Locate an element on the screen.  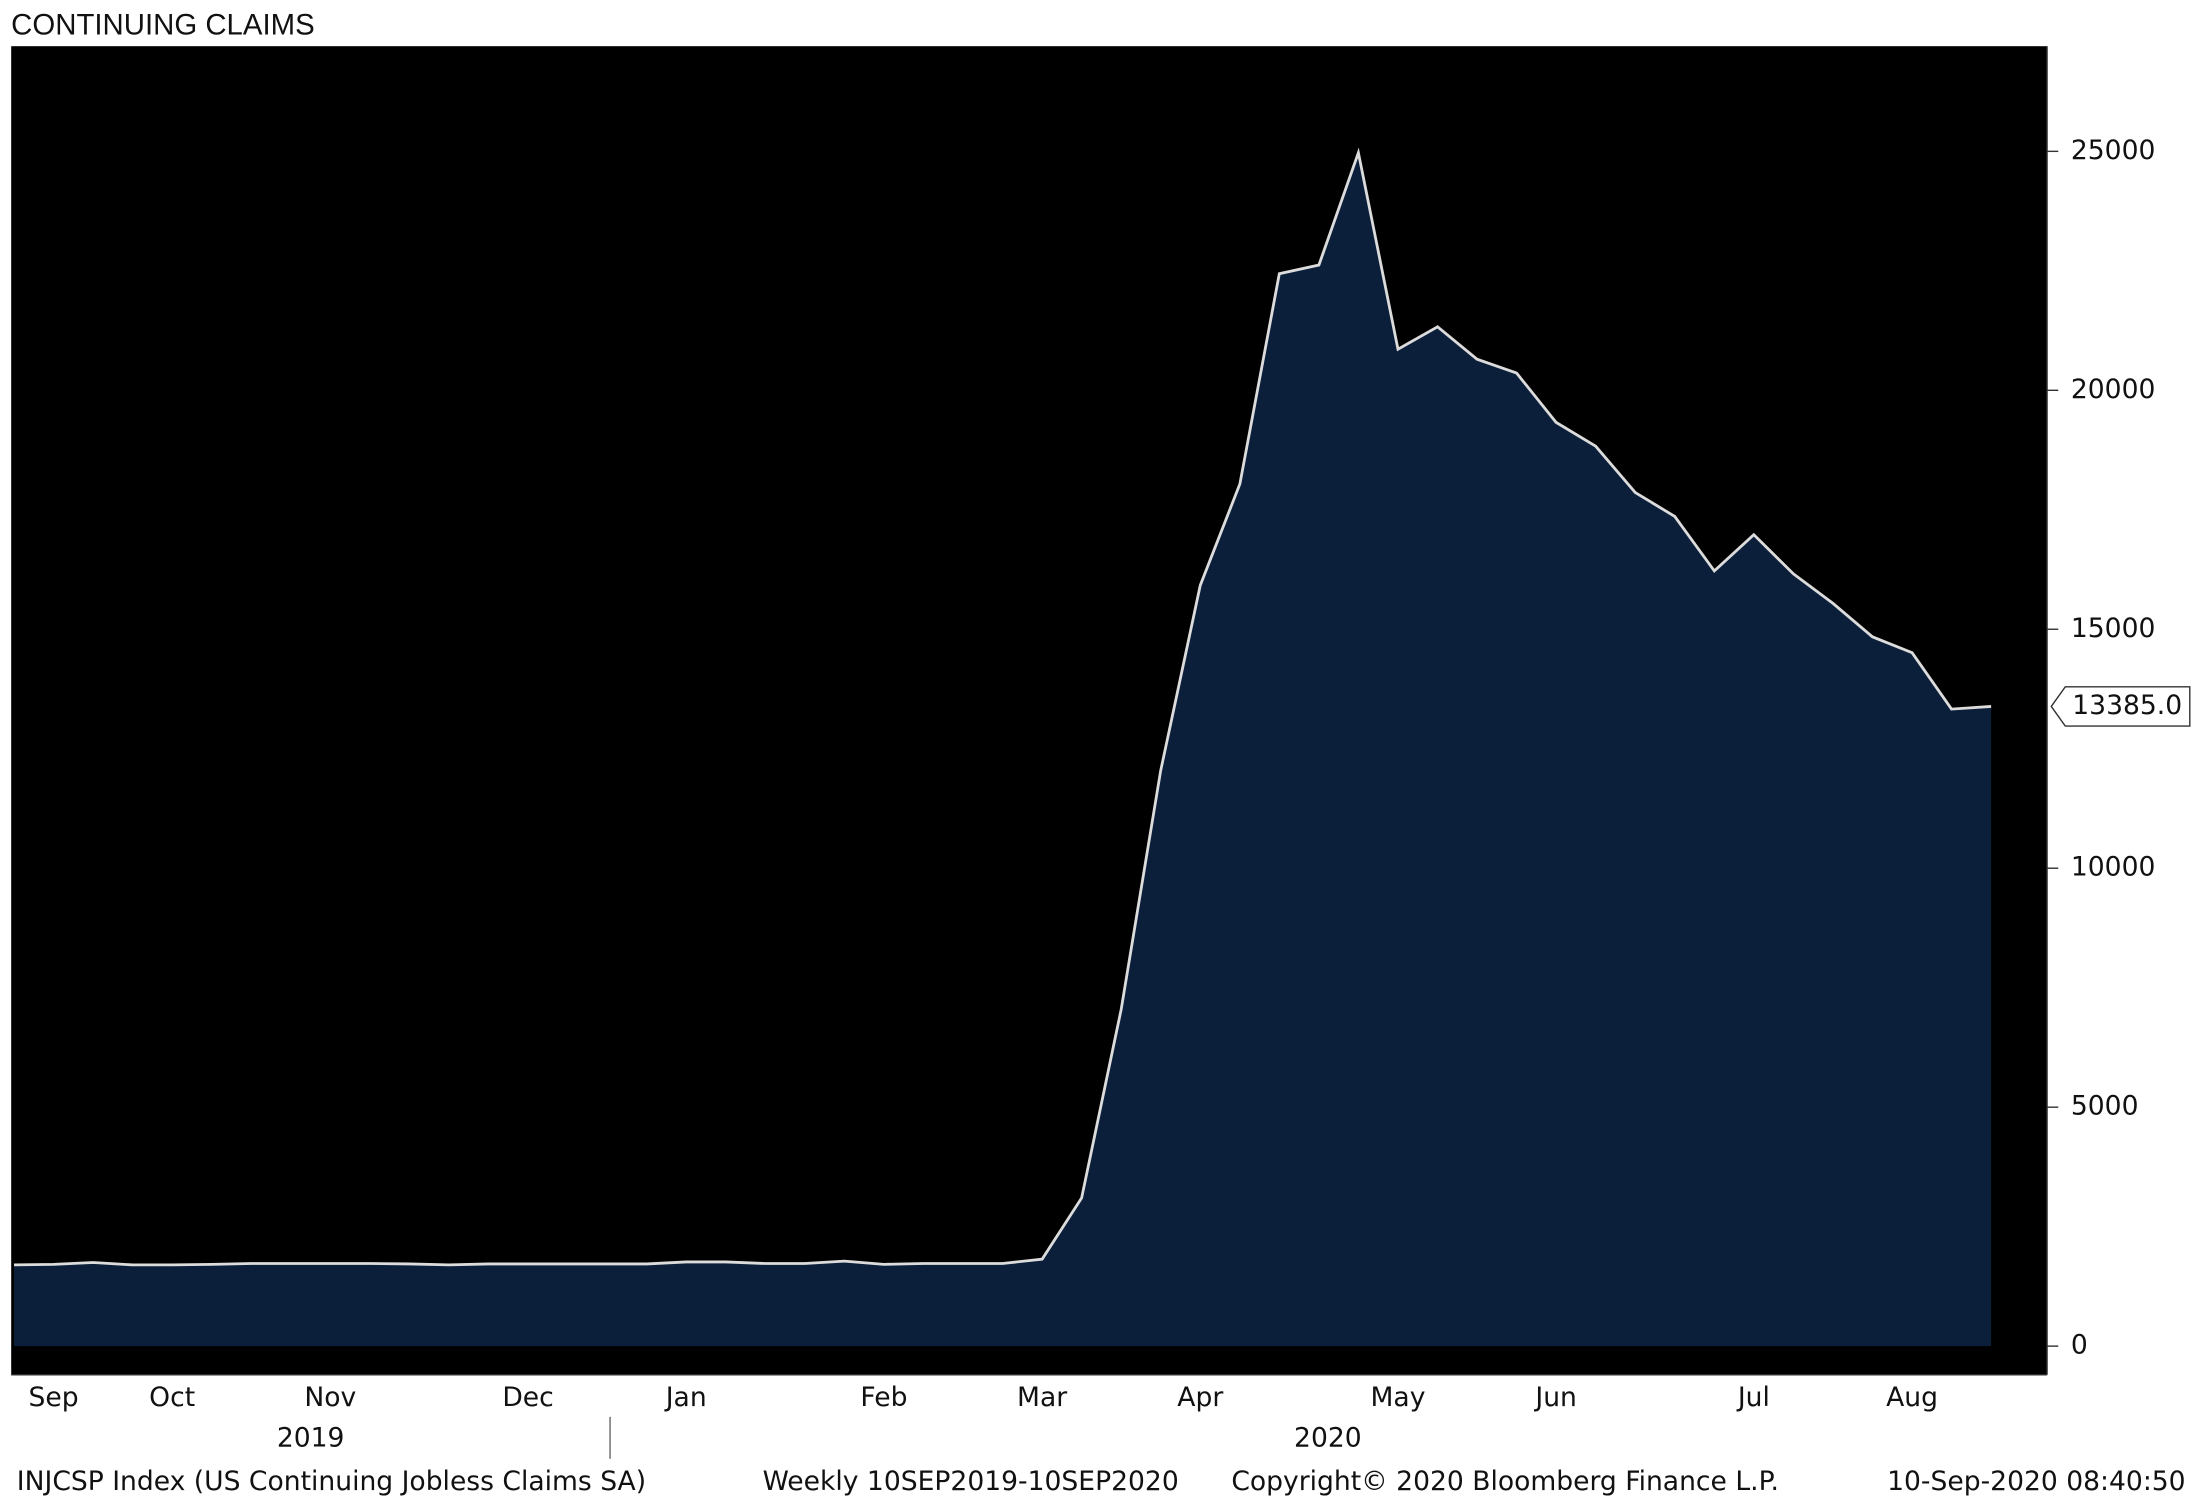
last-value-label: 13385.0 is located at coordinates (2127, 705).